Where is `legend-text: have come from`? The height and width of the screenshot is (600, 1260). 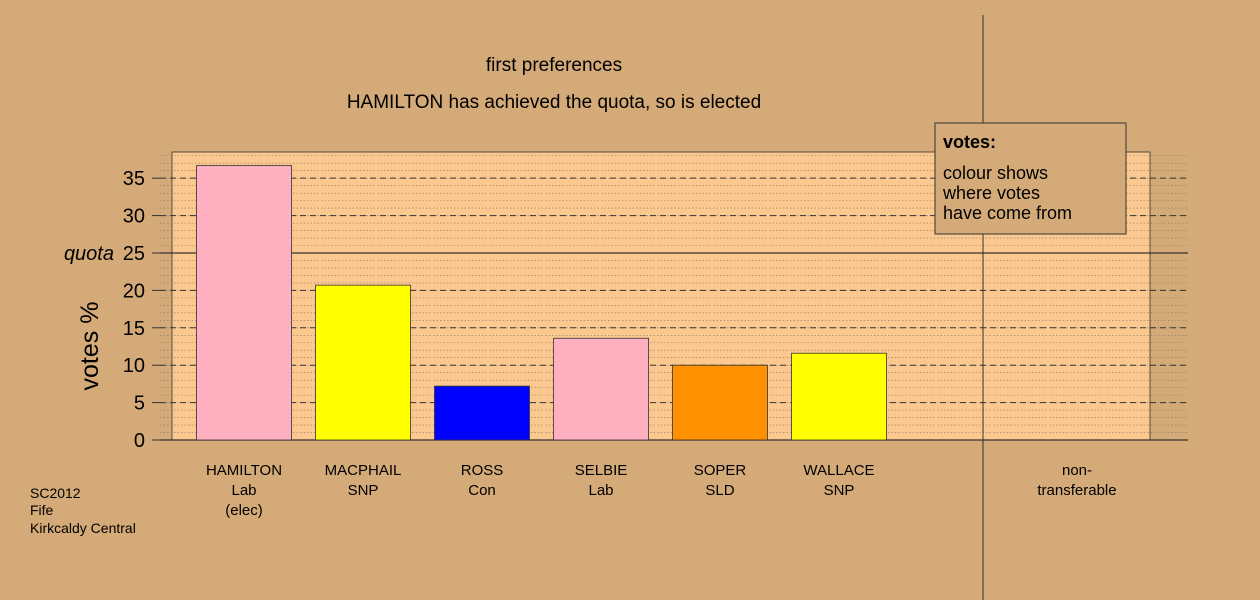 legend-text: have come from is located at coordinates (1007, 213).